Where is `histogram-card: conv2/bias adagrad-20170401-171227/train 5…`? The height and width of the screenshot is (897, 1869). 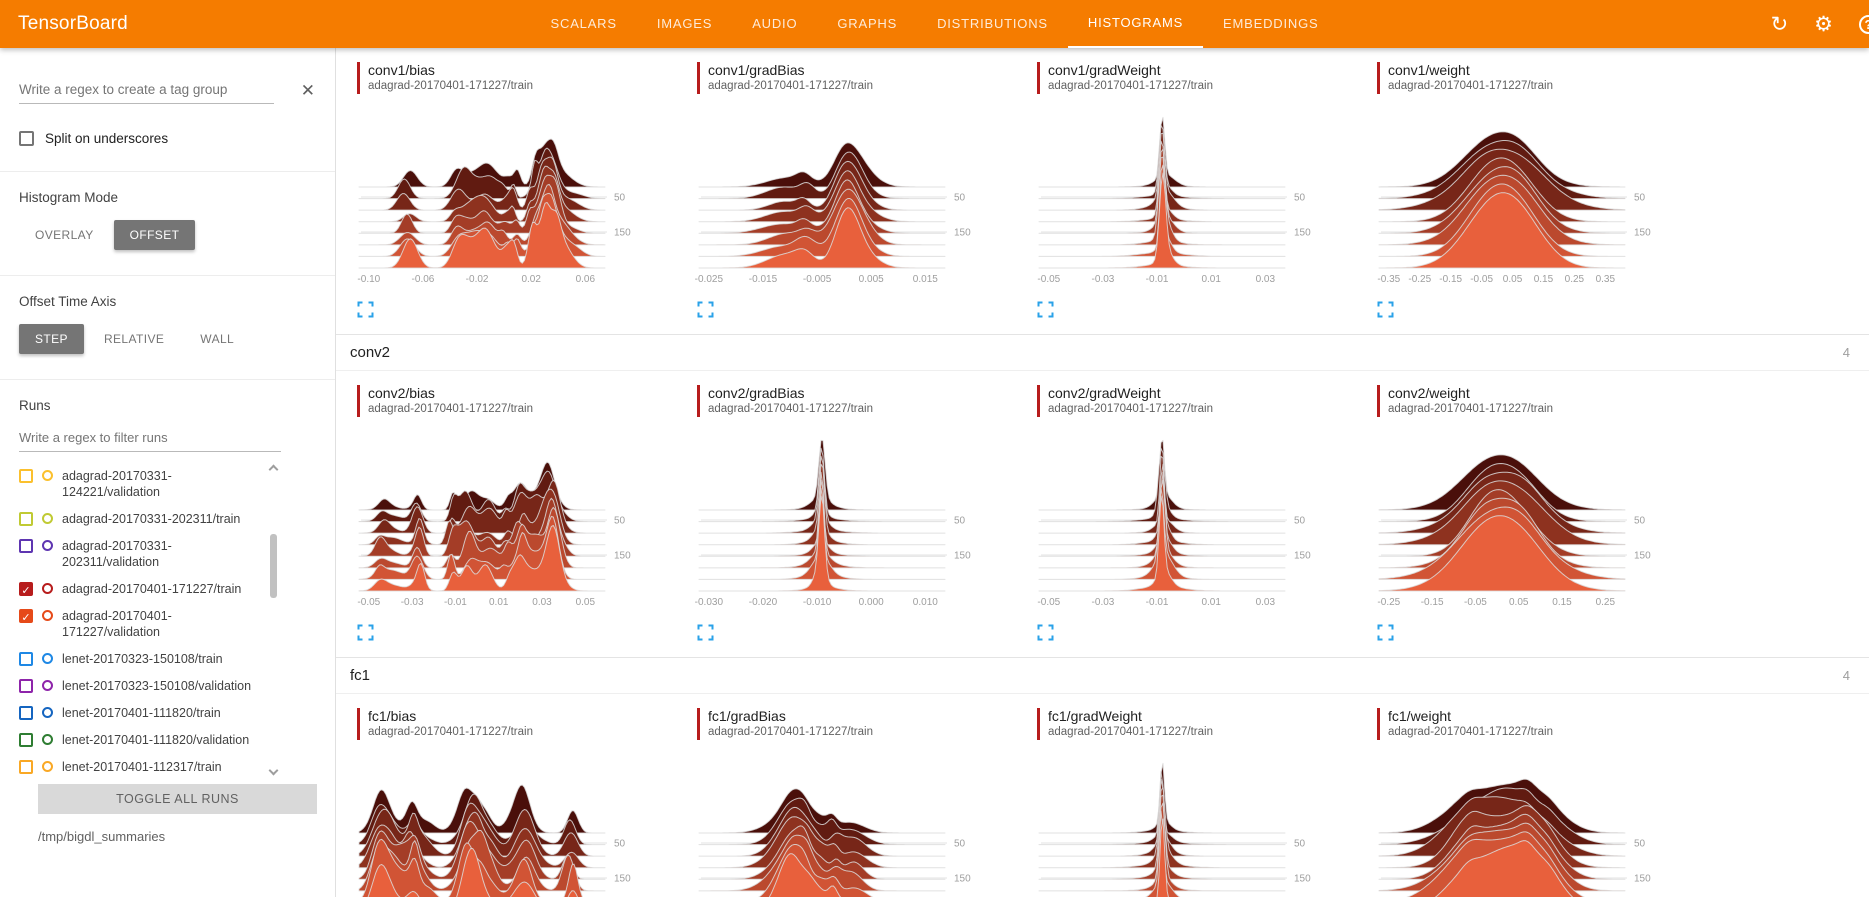
histogram-card: conv2/bias adagrad-20170401-171227/train 5… is located at coordinates (516, 513).